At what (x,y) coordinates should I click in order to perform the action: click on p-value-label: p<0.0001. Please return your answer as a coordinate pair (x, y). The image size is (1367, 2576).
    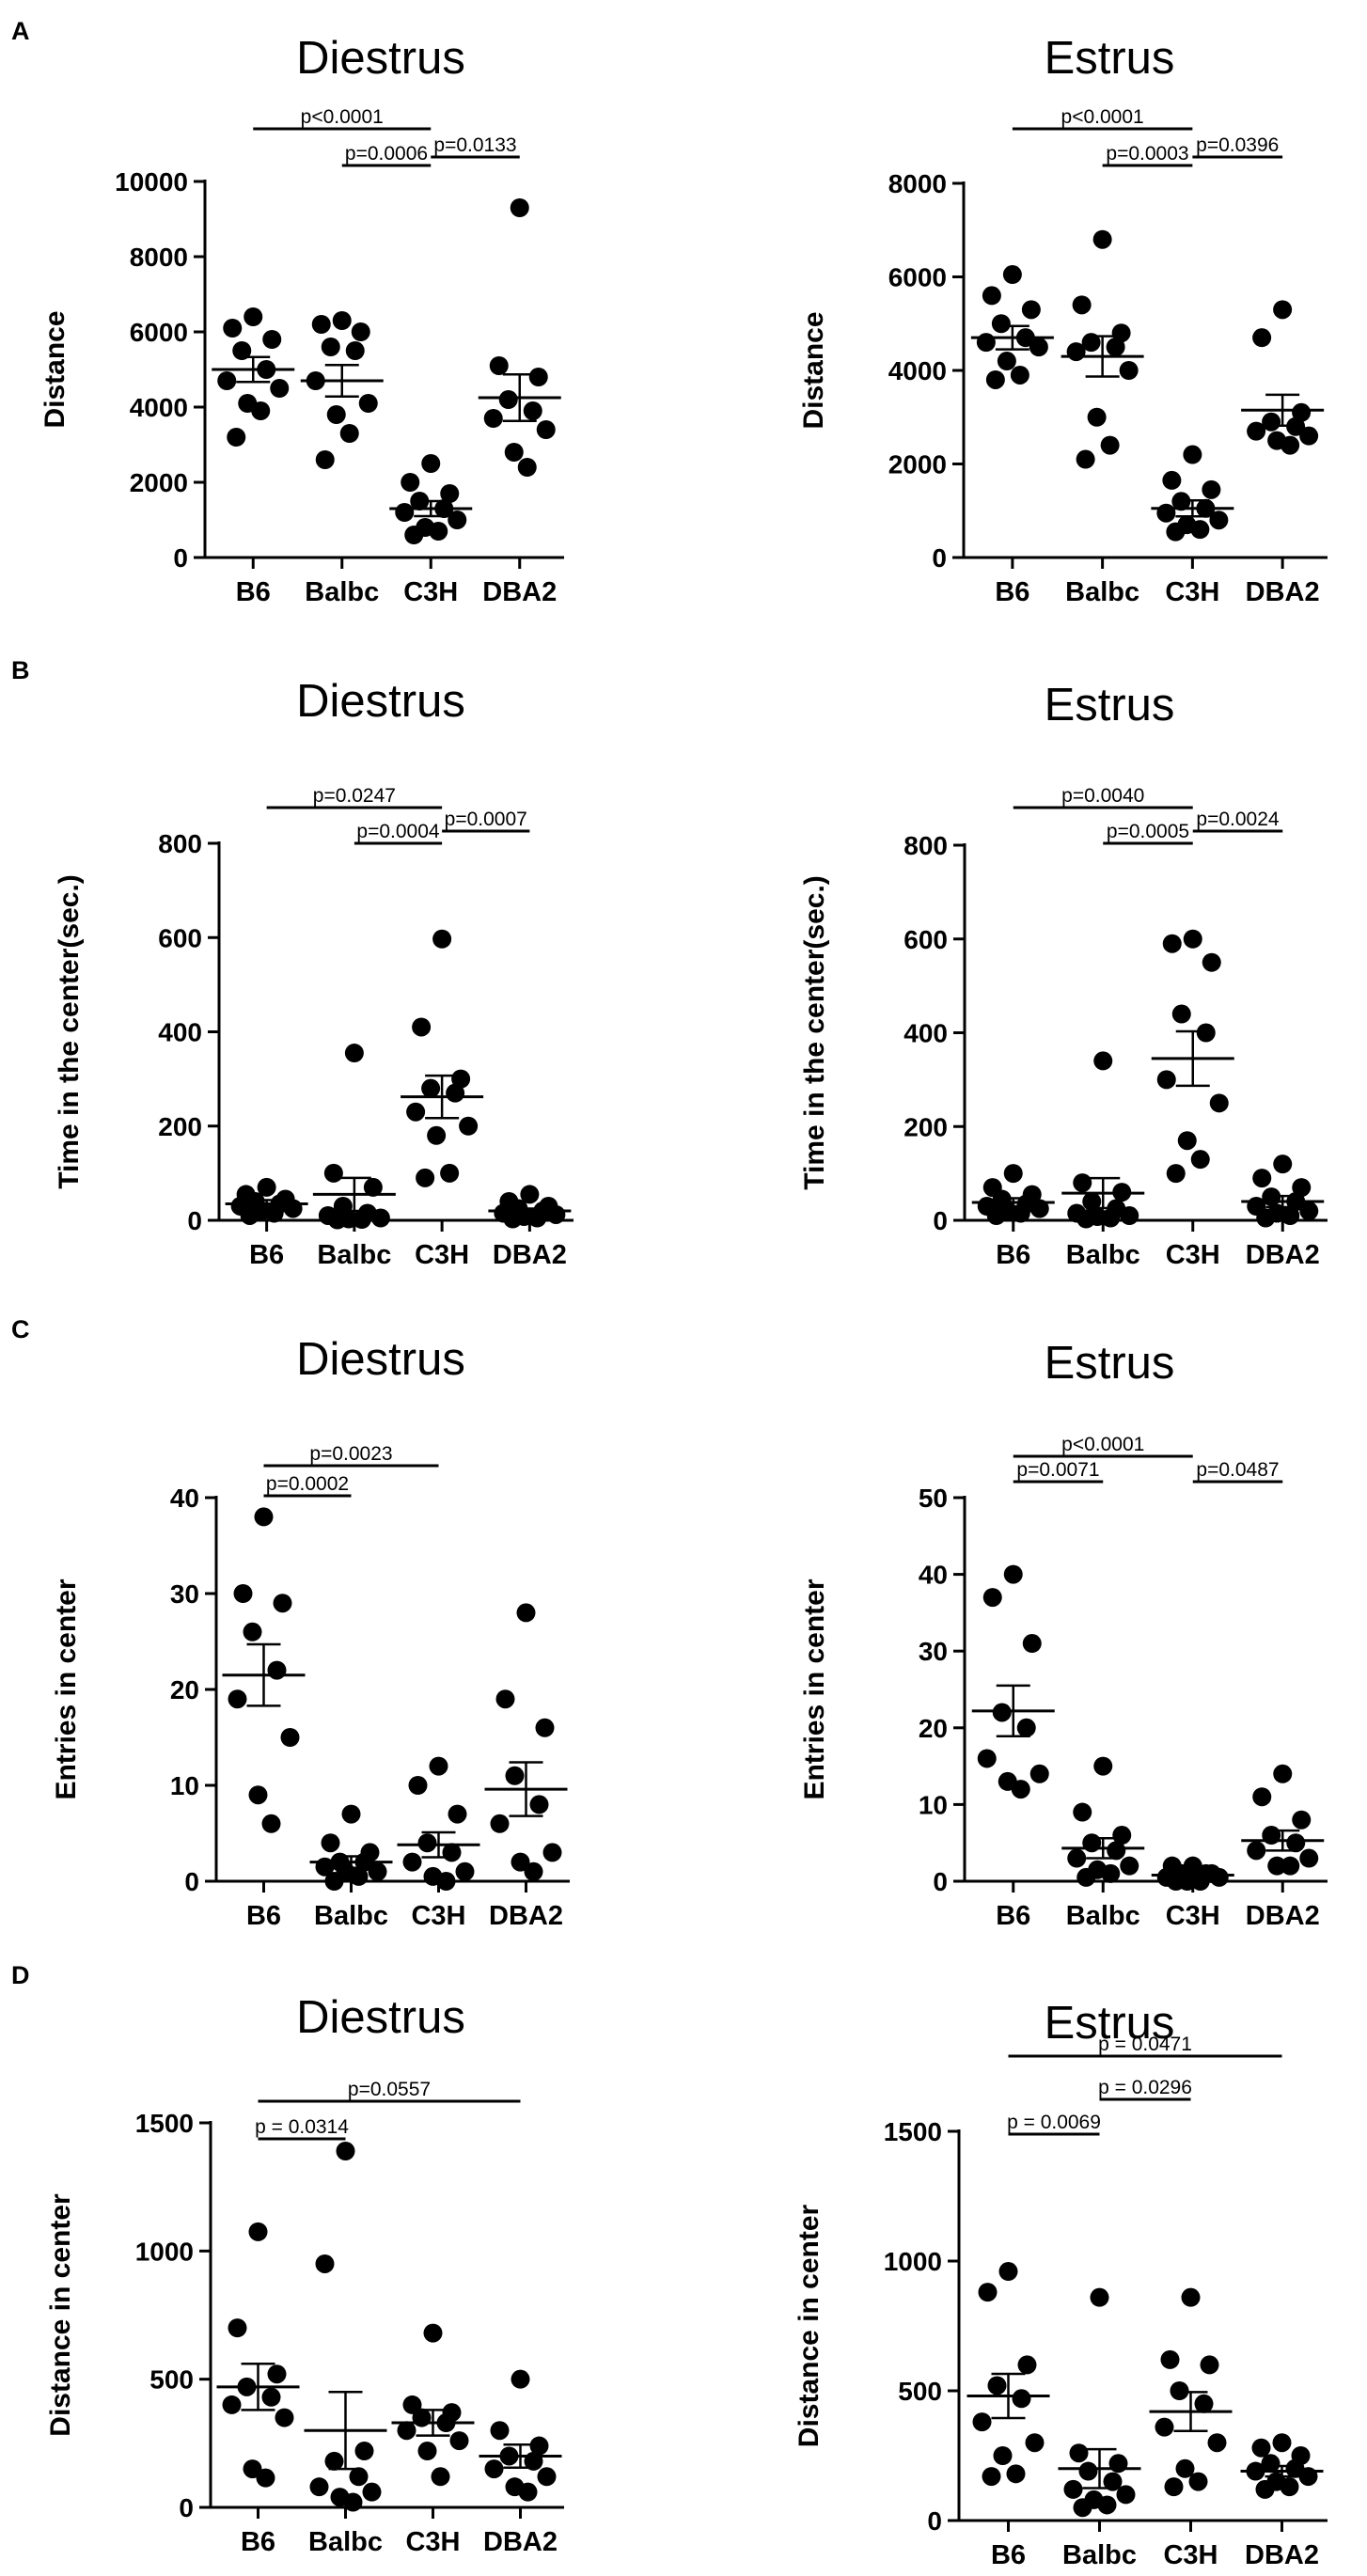
    Looking at the image, I should click on (1102, 117).